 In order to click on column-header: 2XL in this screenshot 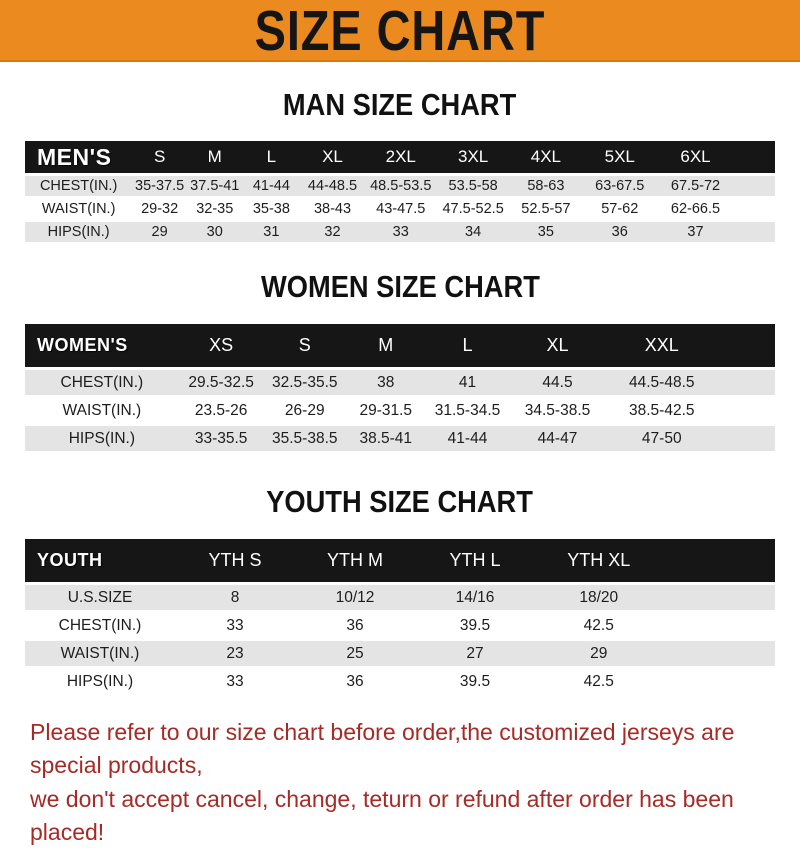, I will do `click(400, 157)`.